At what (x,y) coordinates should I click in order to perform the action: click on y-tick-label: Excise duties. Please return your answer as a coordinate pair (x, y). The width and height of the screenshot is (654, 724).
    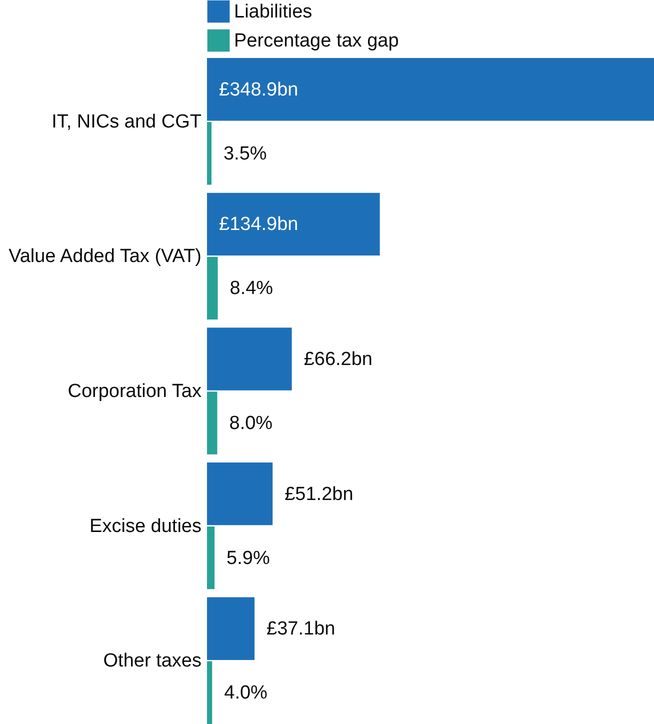
    Looking at the image, I should click on (146, 526).